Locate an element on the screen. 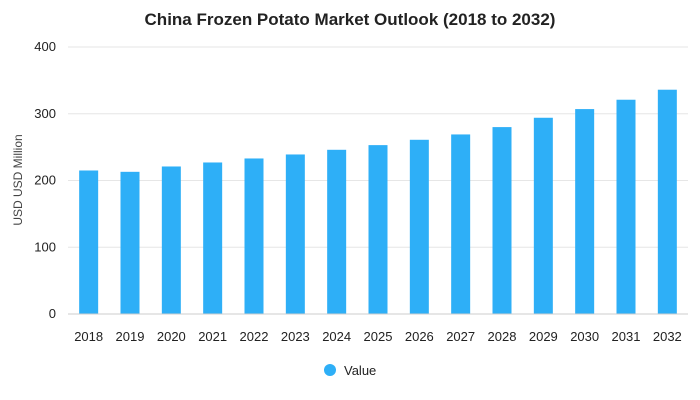 This screenshot has height=400, width=700. x-tick-label: 2030 is located at coordinates (584, 336).